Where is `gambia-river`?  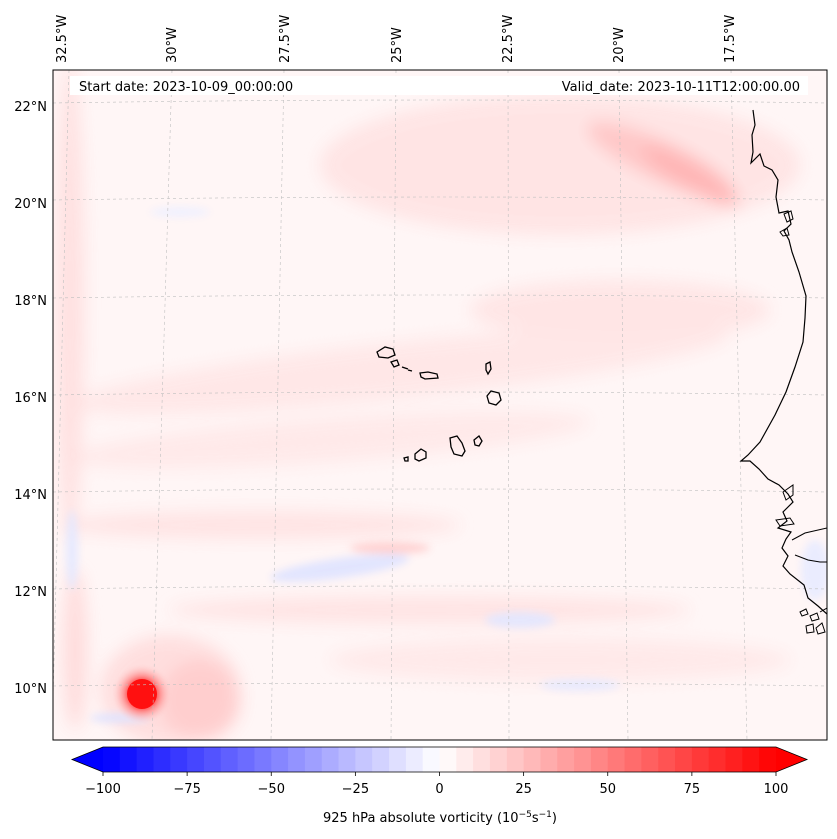 gambia-river is located at coordinates (785, 522).